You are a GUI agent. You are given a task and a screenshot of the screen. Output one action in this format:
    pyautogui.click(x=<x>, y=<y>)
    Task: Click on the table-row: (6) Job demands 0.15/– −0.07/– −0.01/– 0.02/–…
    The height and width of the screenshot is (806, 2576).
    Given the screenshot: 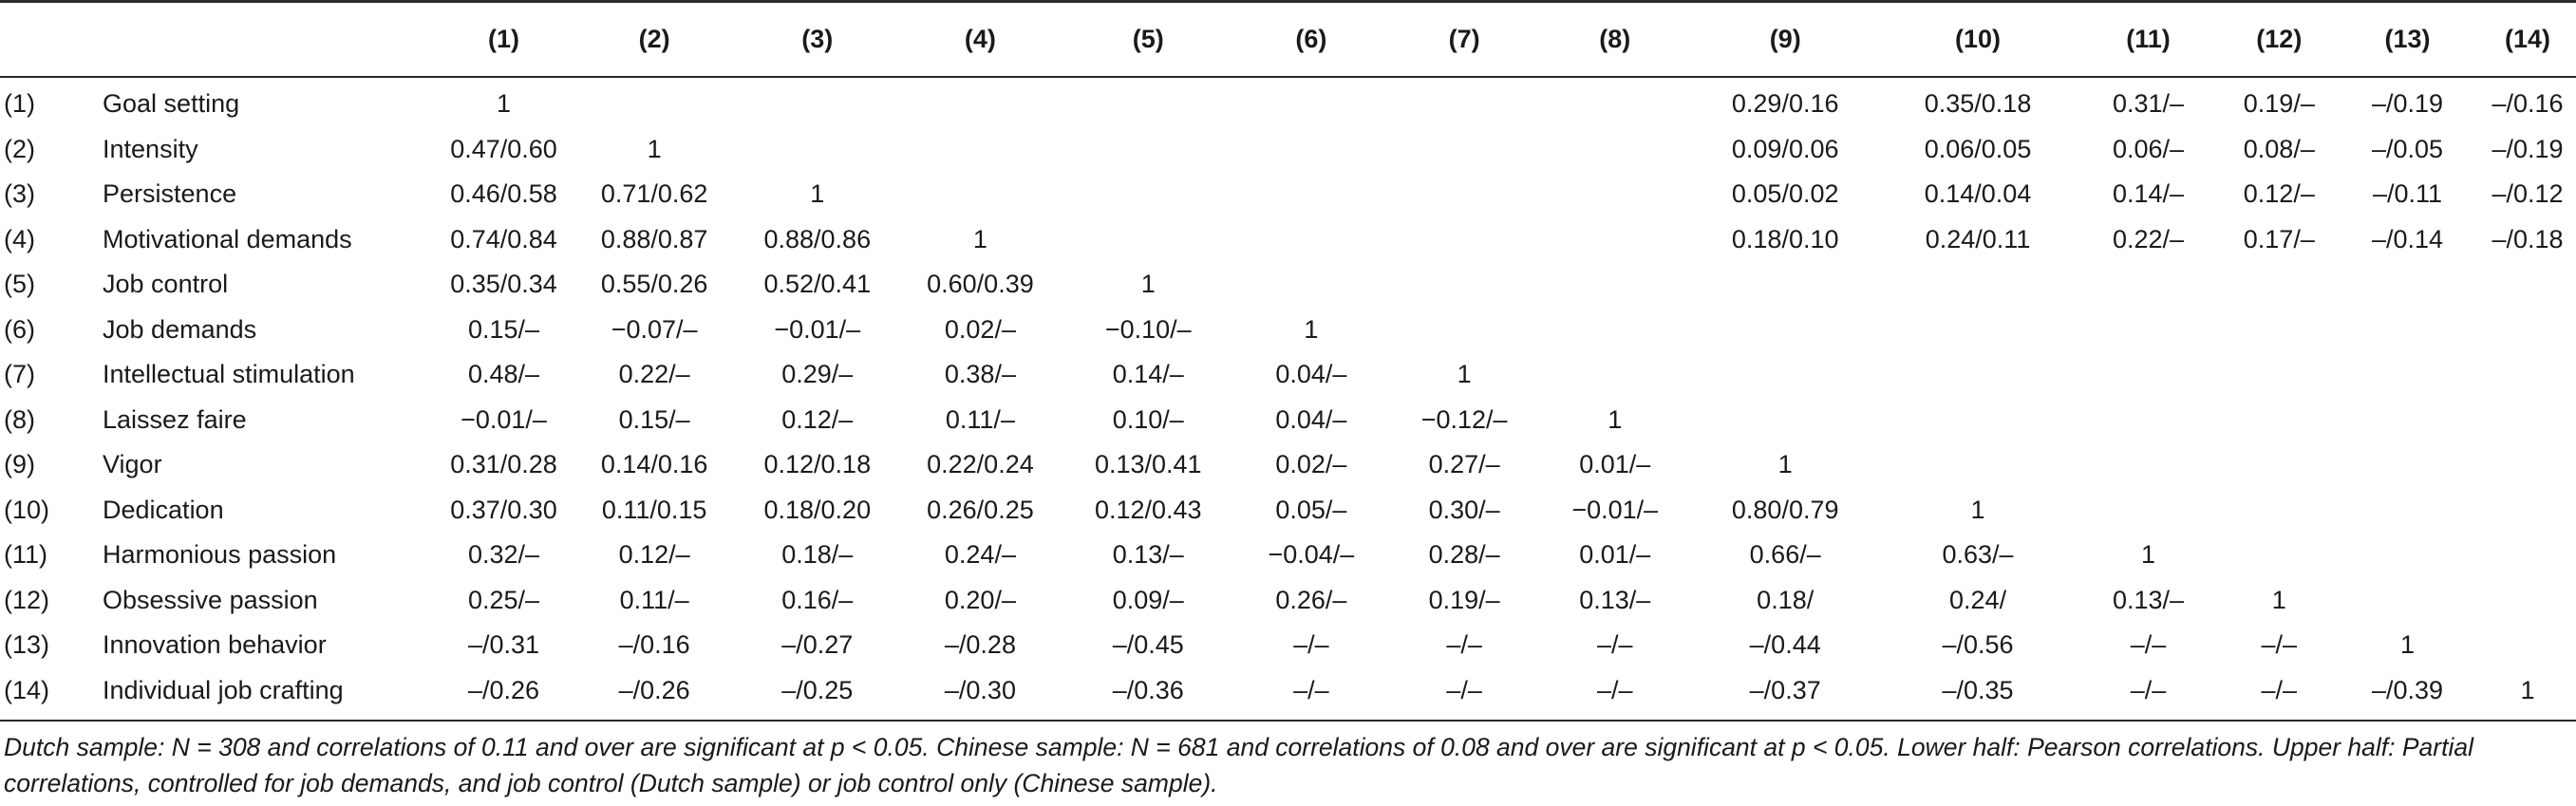 What is the action you would take?
    pyautogui.click(x=1288, y=330)
    